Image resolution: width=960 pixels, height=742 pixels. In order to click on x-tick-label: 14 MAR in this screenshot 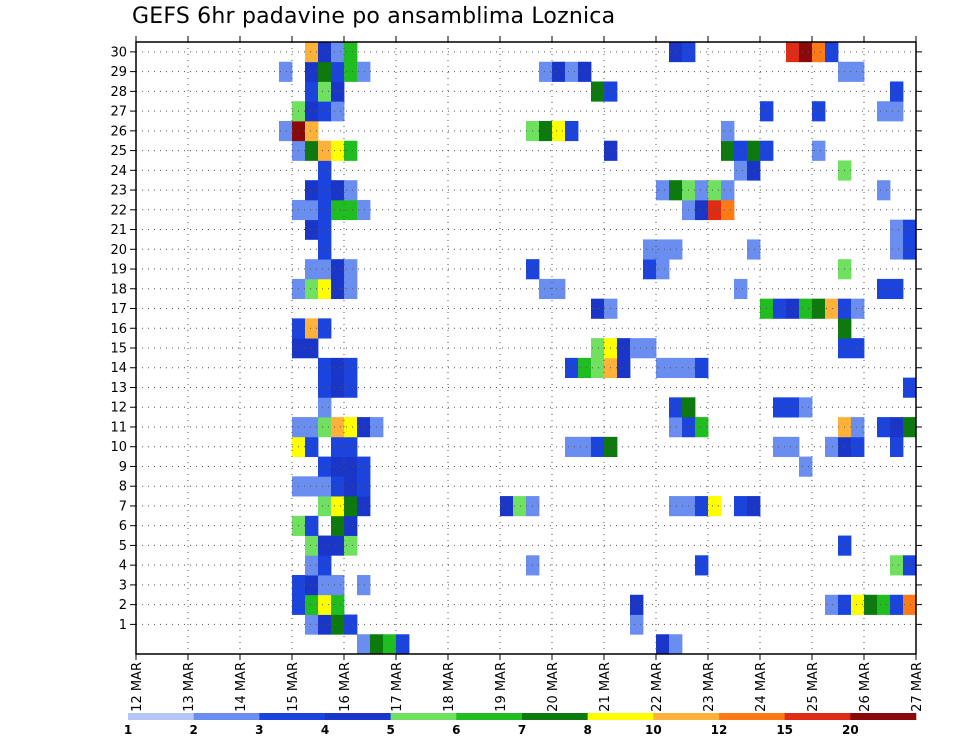, I will do `click(241, 687)`.